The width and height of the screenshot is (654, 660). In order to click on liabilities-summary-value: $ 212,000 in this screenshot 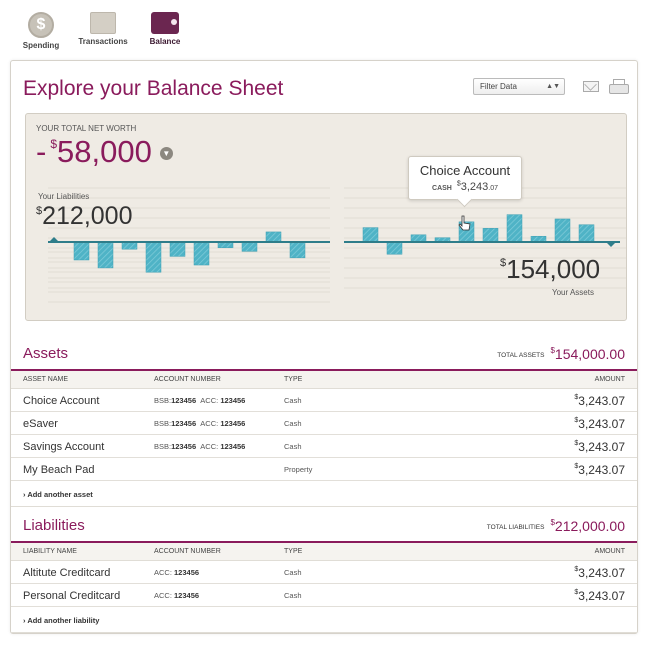, I will do `click(84, 216)`.